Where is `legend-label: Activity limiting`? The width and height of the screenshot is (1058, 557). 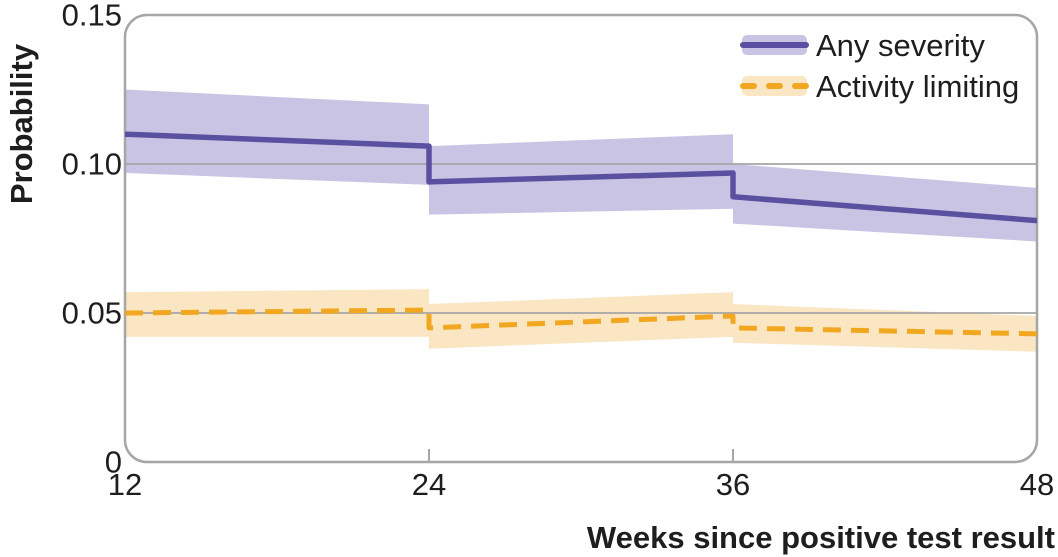
legend-label: Activity limiting is located at coordinates (918, 86).